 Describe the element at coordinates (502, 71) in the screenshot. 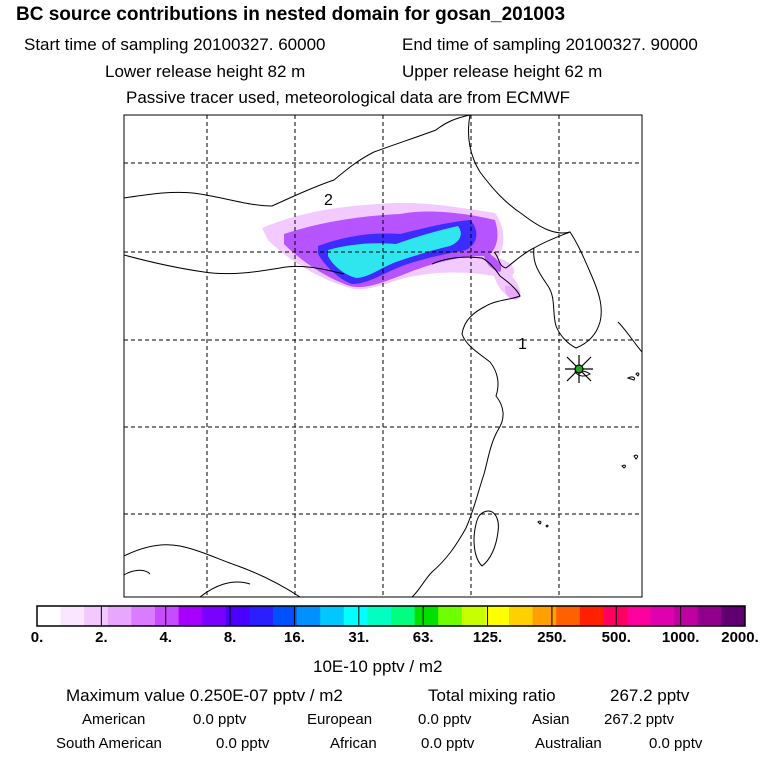

I see `upper-release-height: Upper release height 62 m` at that location.